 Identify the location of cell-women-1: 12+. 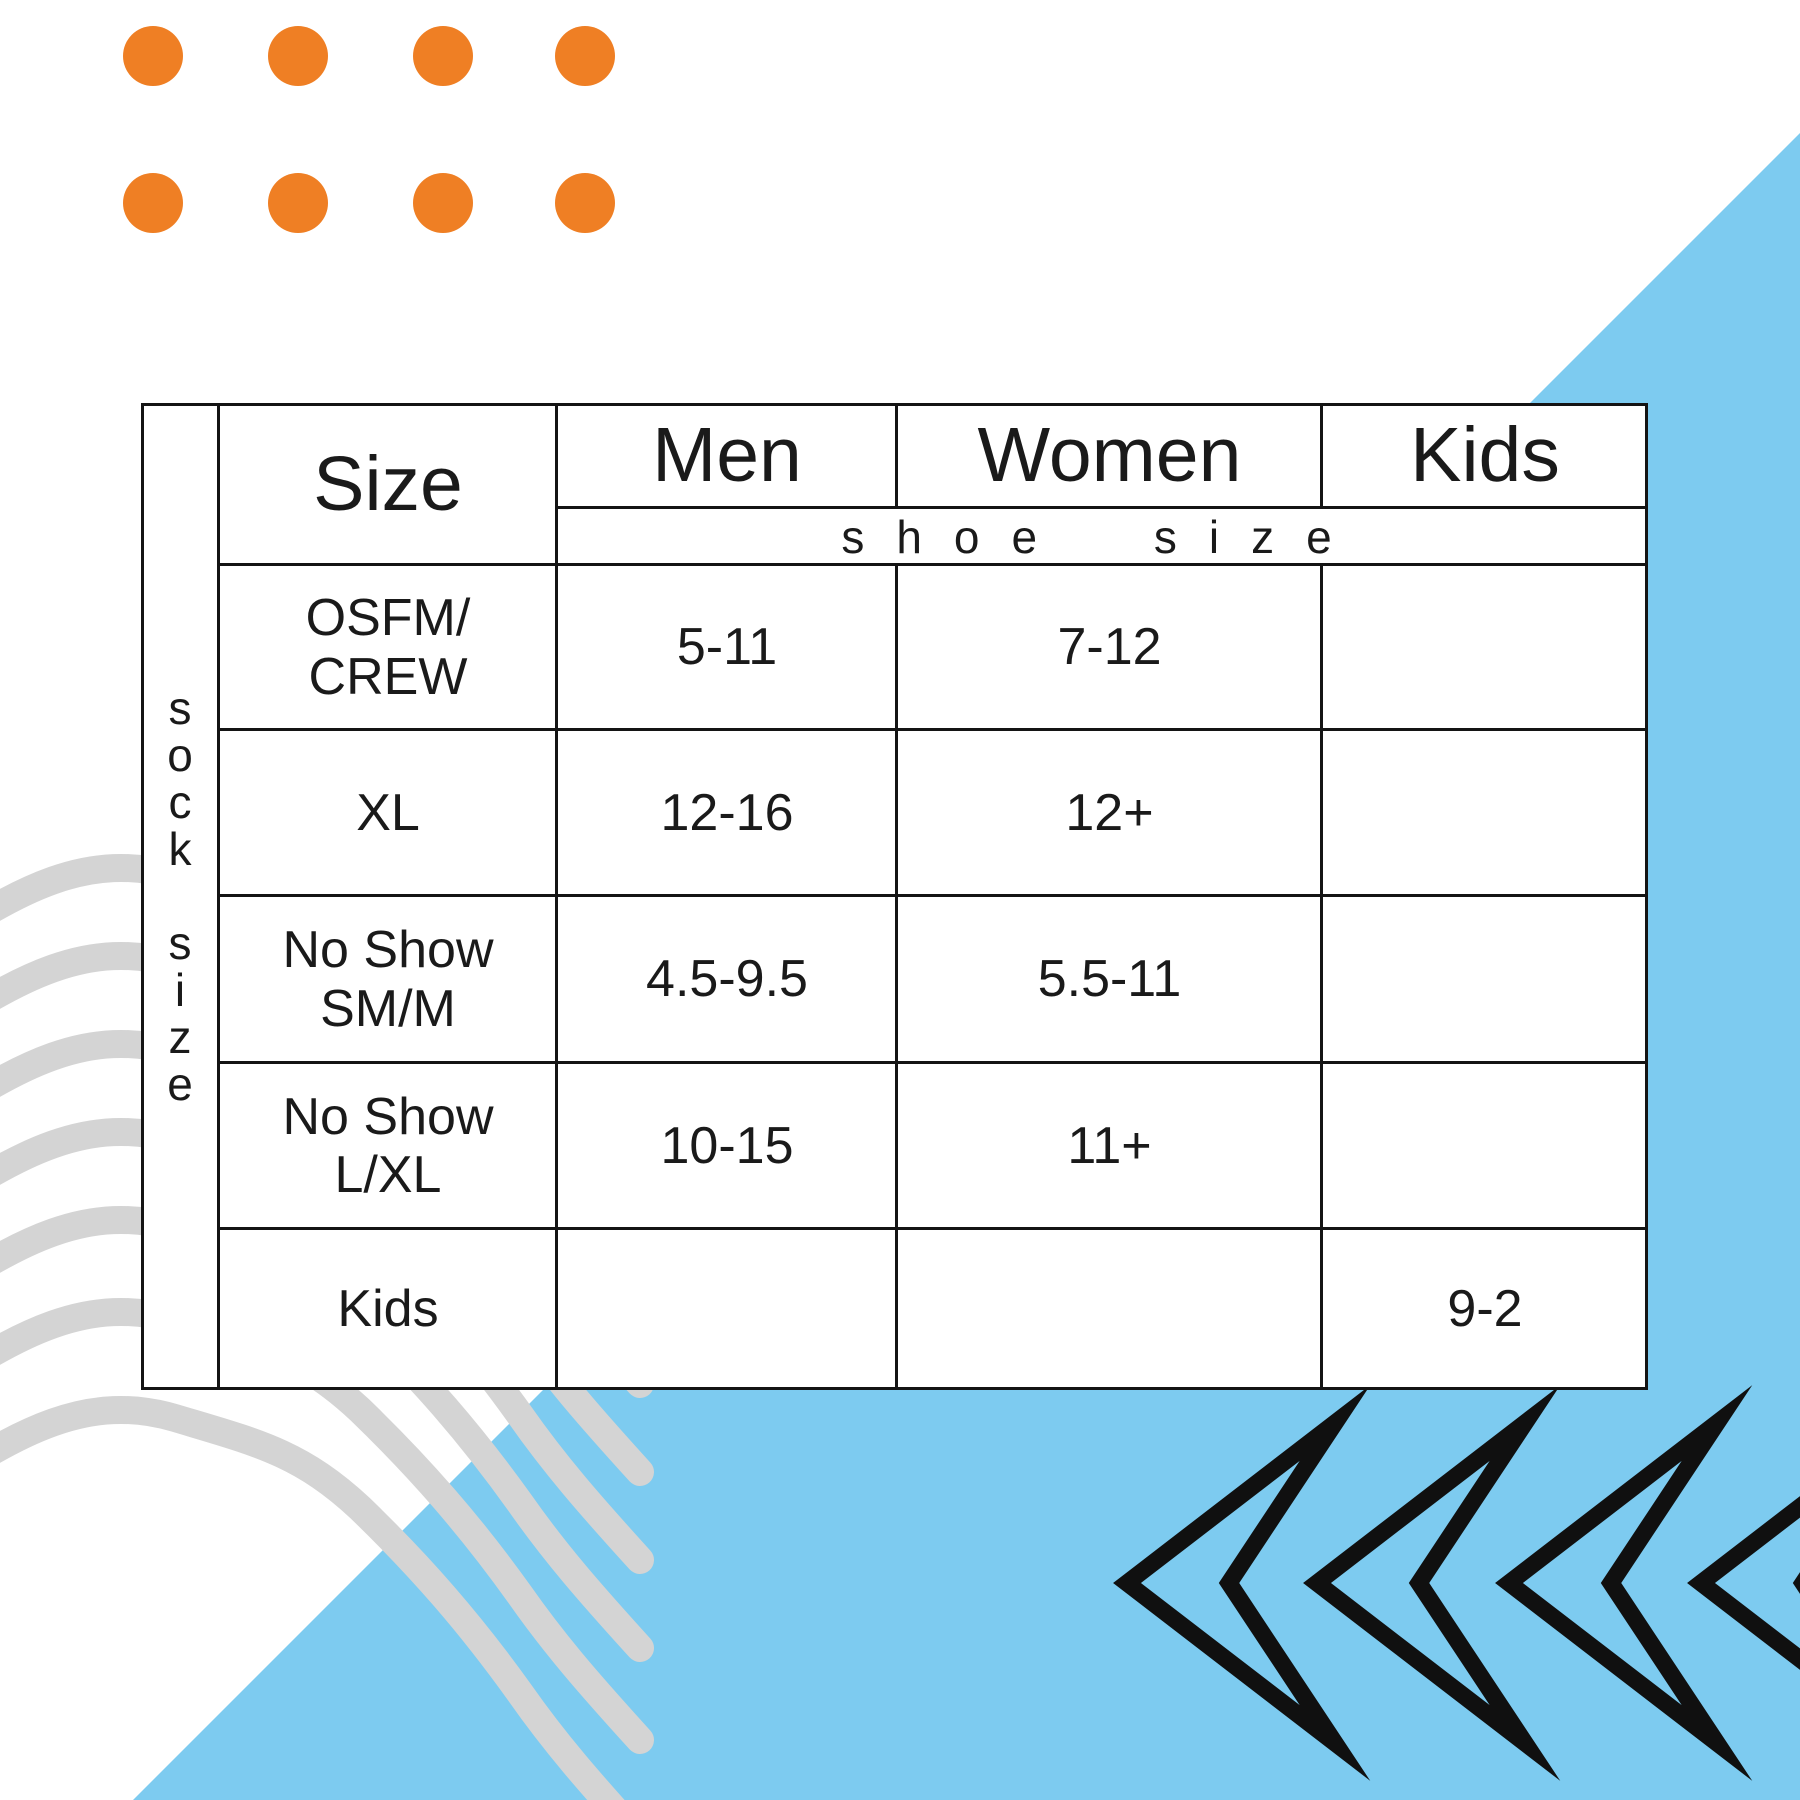
(1109, 812).